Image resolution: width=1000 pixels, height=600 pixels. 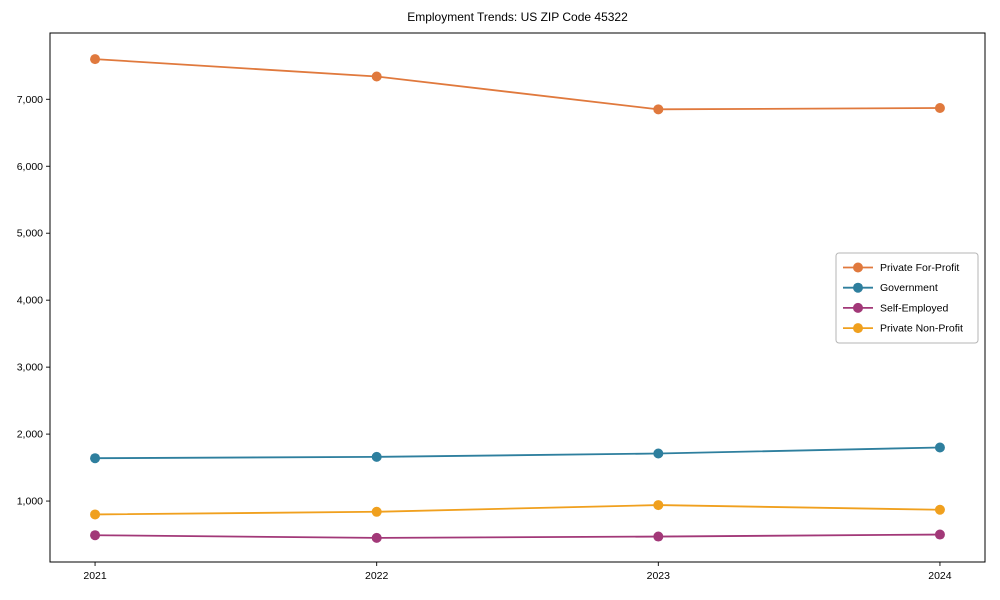 What do you see at coordinates (30, 301) in the screenshot?
I see `y-tick-label: 4,000` at bounding box center [30, 301].